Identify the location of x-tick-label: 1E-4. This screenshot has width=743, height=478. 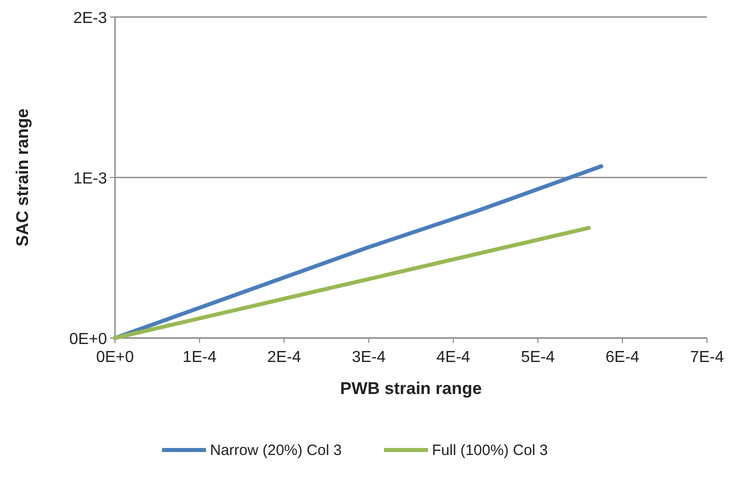
(199, 357).